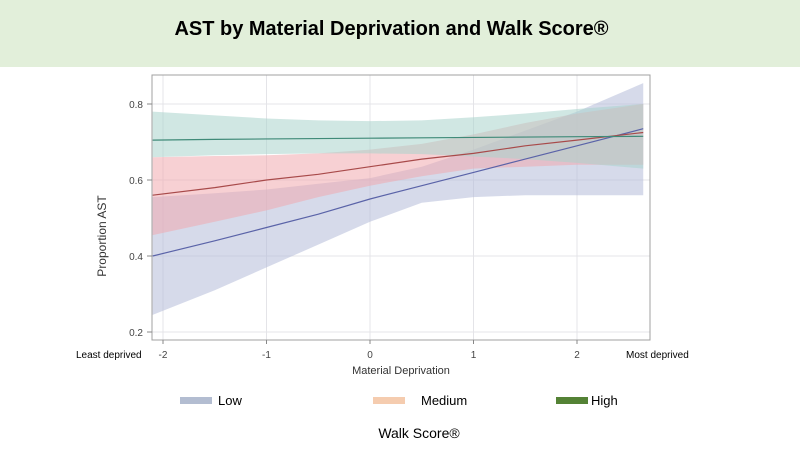  What do you see at coordinates (136, 257) in the screenshot?
I see `y-tick-label: 0.4` at bounding box center [136, 257].